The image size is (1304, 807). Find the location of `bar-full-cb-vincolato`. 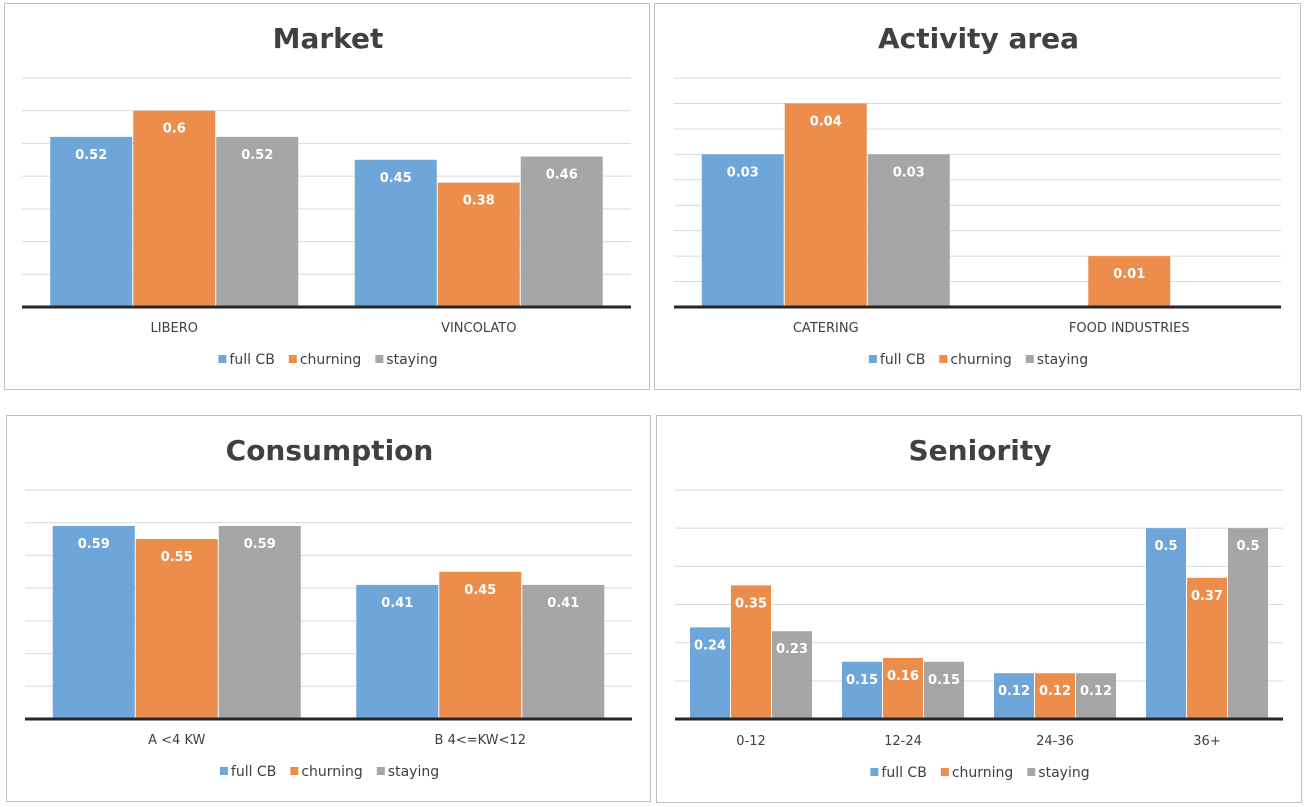

bar-full-cb-vincolato is located at coordinates (395, 233).